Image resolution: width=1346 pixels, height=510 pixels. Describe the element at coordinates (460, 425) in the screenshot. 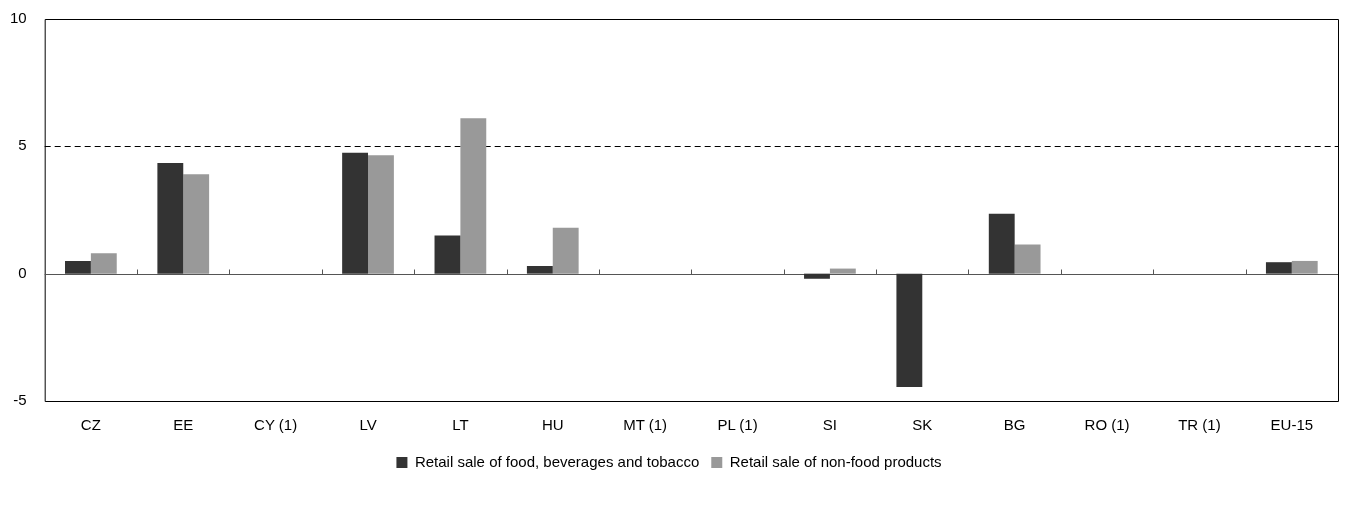

I see `x-tick-label: LT` at that location.